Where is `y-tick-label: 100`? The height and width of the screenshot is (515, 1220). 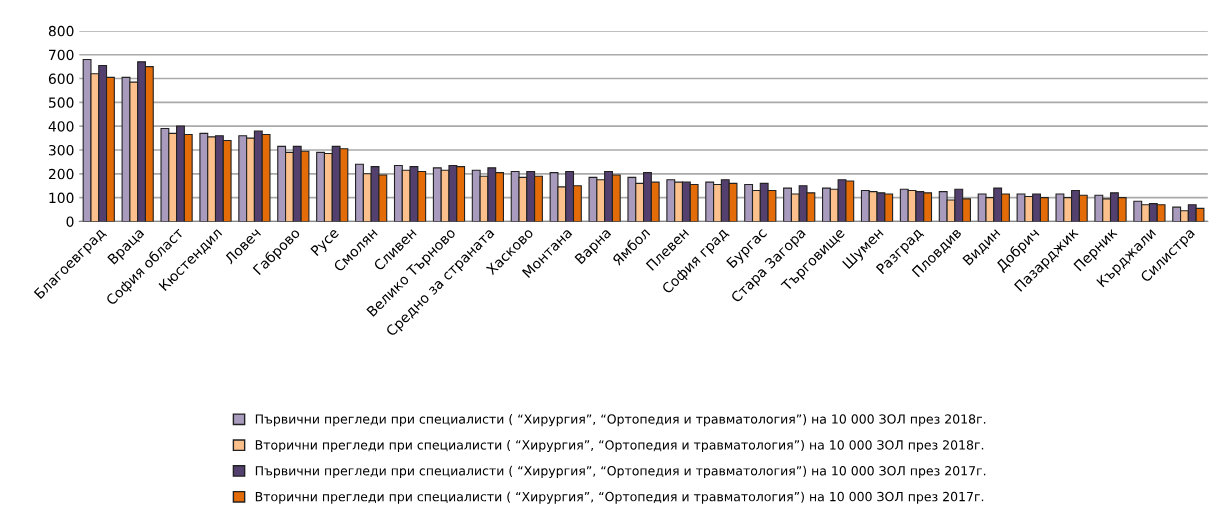
y-tick-label: 100 is located at coordinates (61, 198).